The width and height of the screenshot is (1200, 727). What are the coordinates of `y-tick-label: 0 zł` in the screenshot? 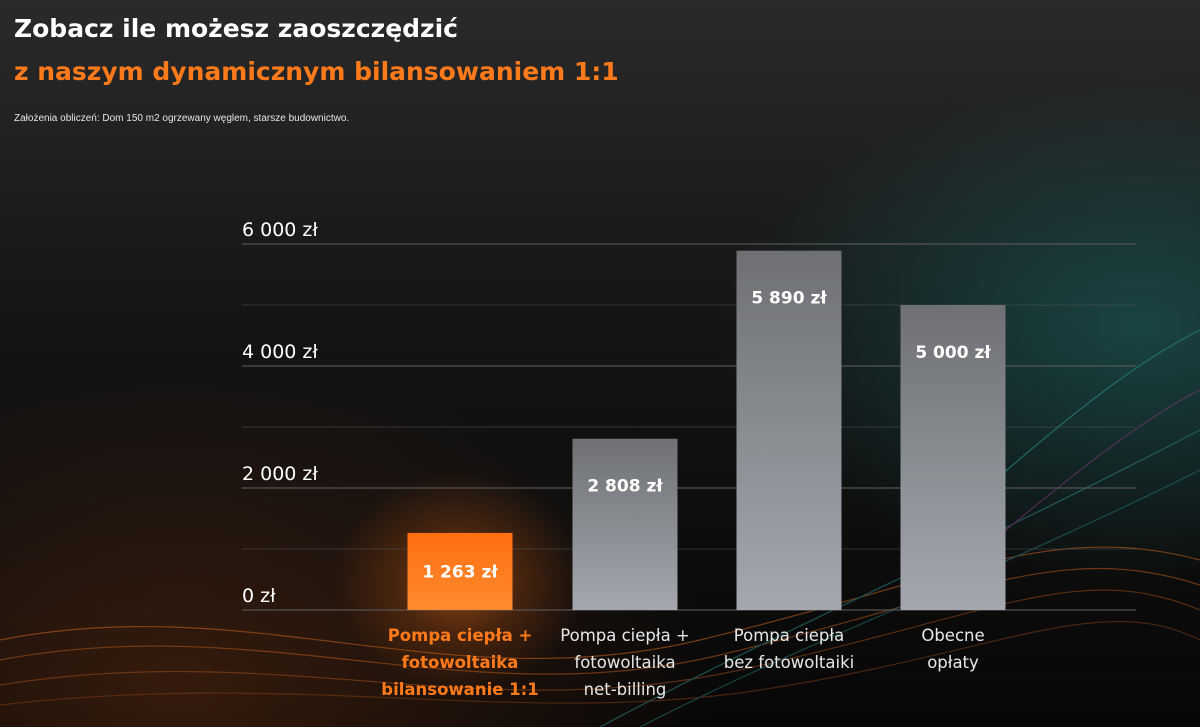 It's located at (259, 596).